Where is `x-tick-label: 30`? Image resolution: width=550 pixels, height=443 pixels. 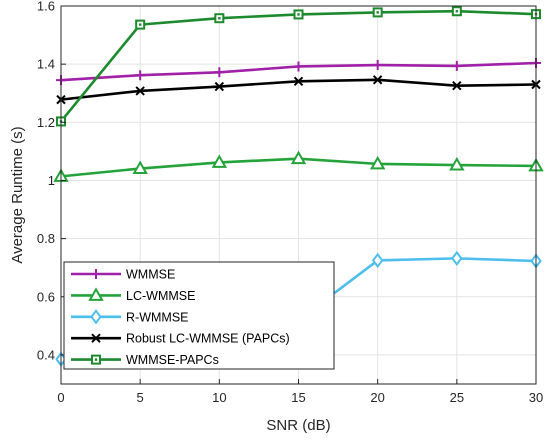 x-tick-label: 30 is located at coordinates (536, 397).